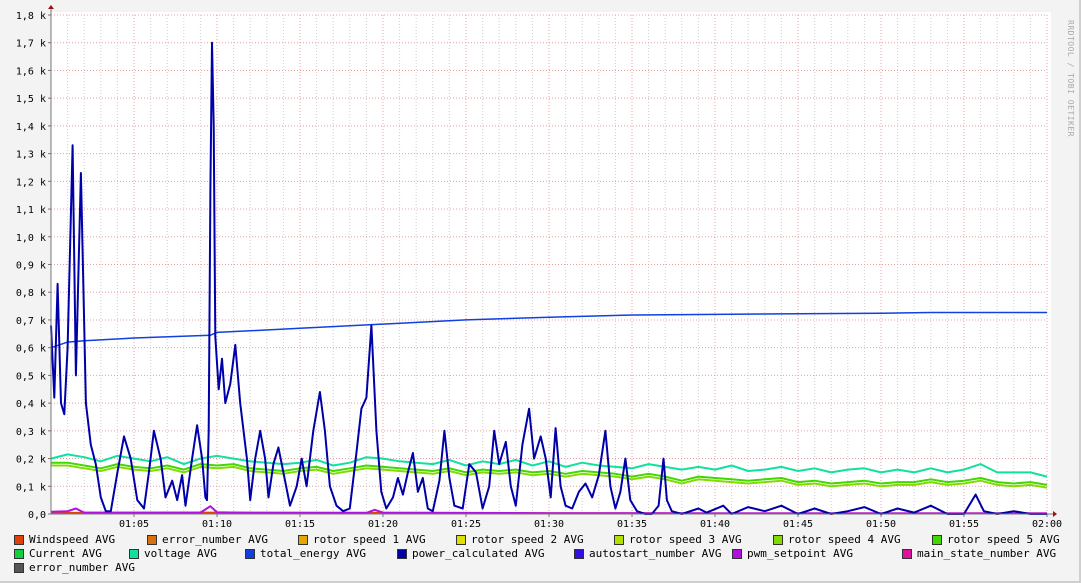 Image resolution: width=1081 pixels, height=583 pixels. Describe the element at coordinates (300, 524) in the screenshot. I see `x-tick-label: 01:15` at that location.